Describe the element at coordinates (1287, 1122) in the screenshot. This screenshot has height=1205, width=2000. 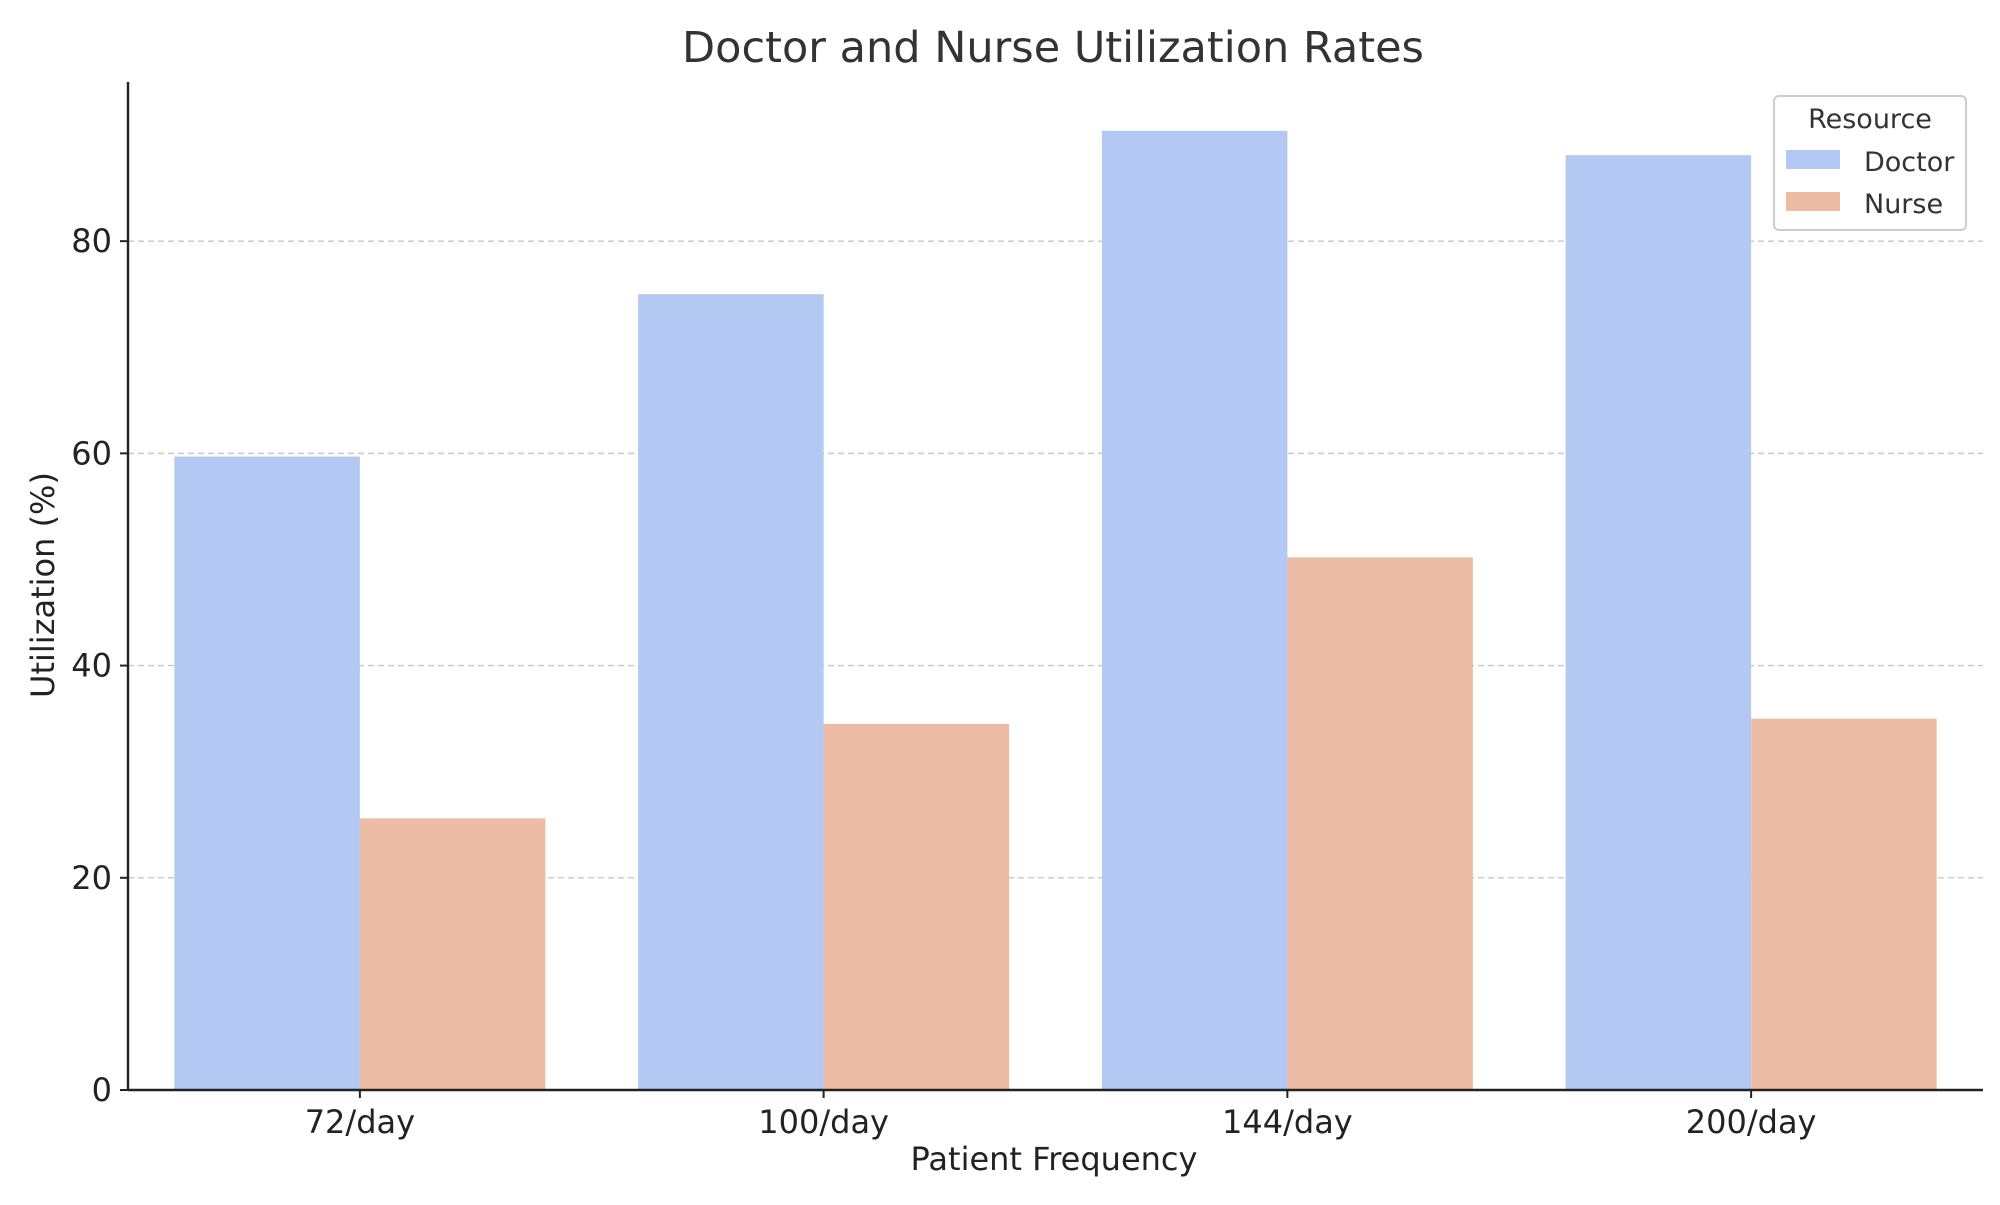
I see `x-tick-label: 144/day` at that location.